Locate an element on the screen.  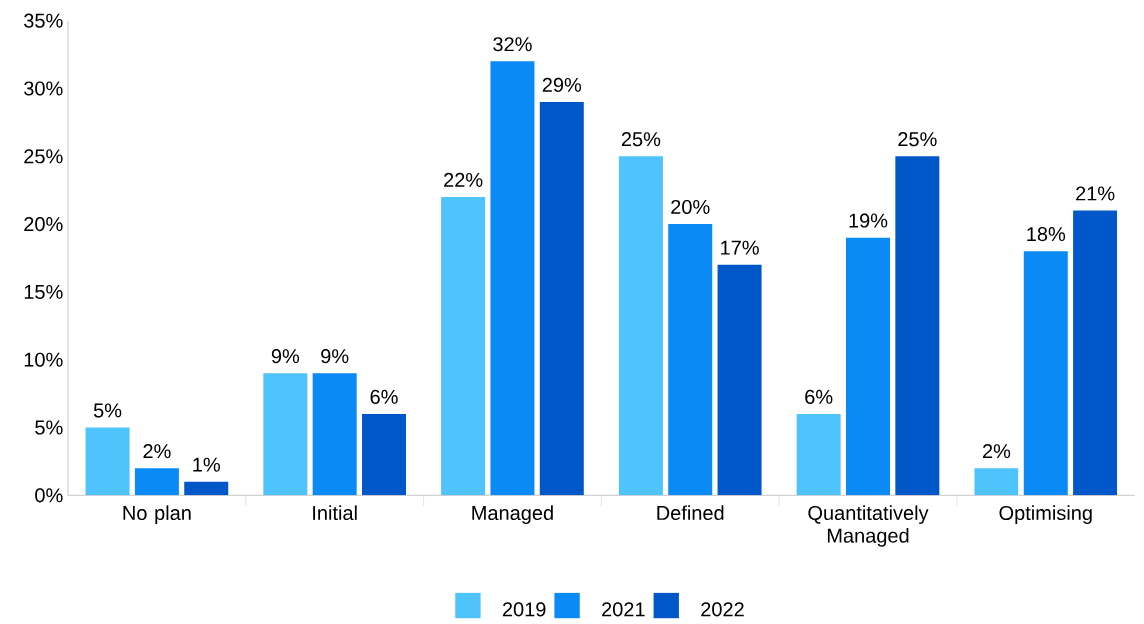
x-tick-label: Defined is located at coordinates (690, 513).